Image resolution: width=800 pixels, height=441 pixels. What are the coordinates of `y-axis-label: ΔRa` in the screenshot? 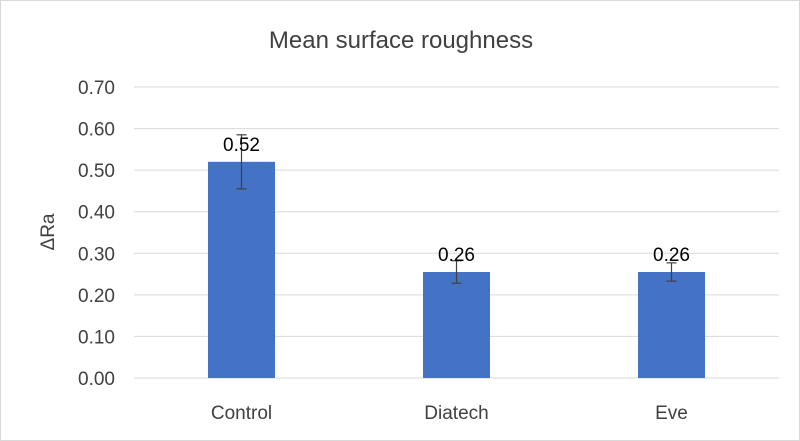 It's located at (48, 231).